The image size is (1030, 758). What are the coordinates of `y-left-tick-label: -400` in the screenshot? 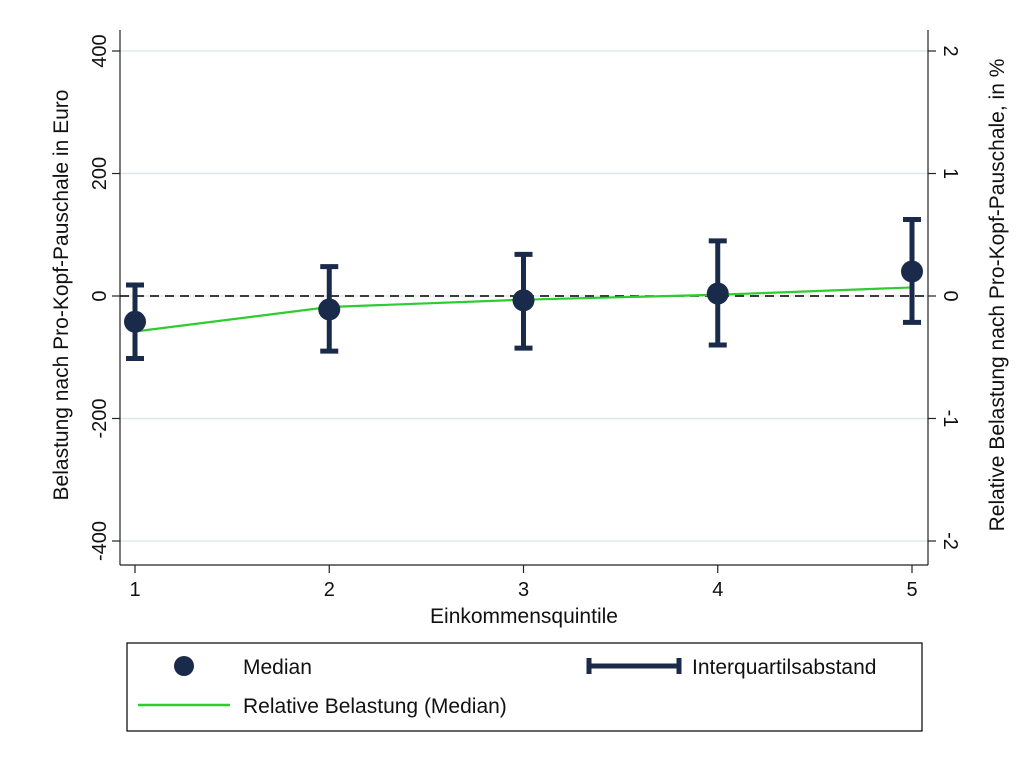 It's located at (100, 541).